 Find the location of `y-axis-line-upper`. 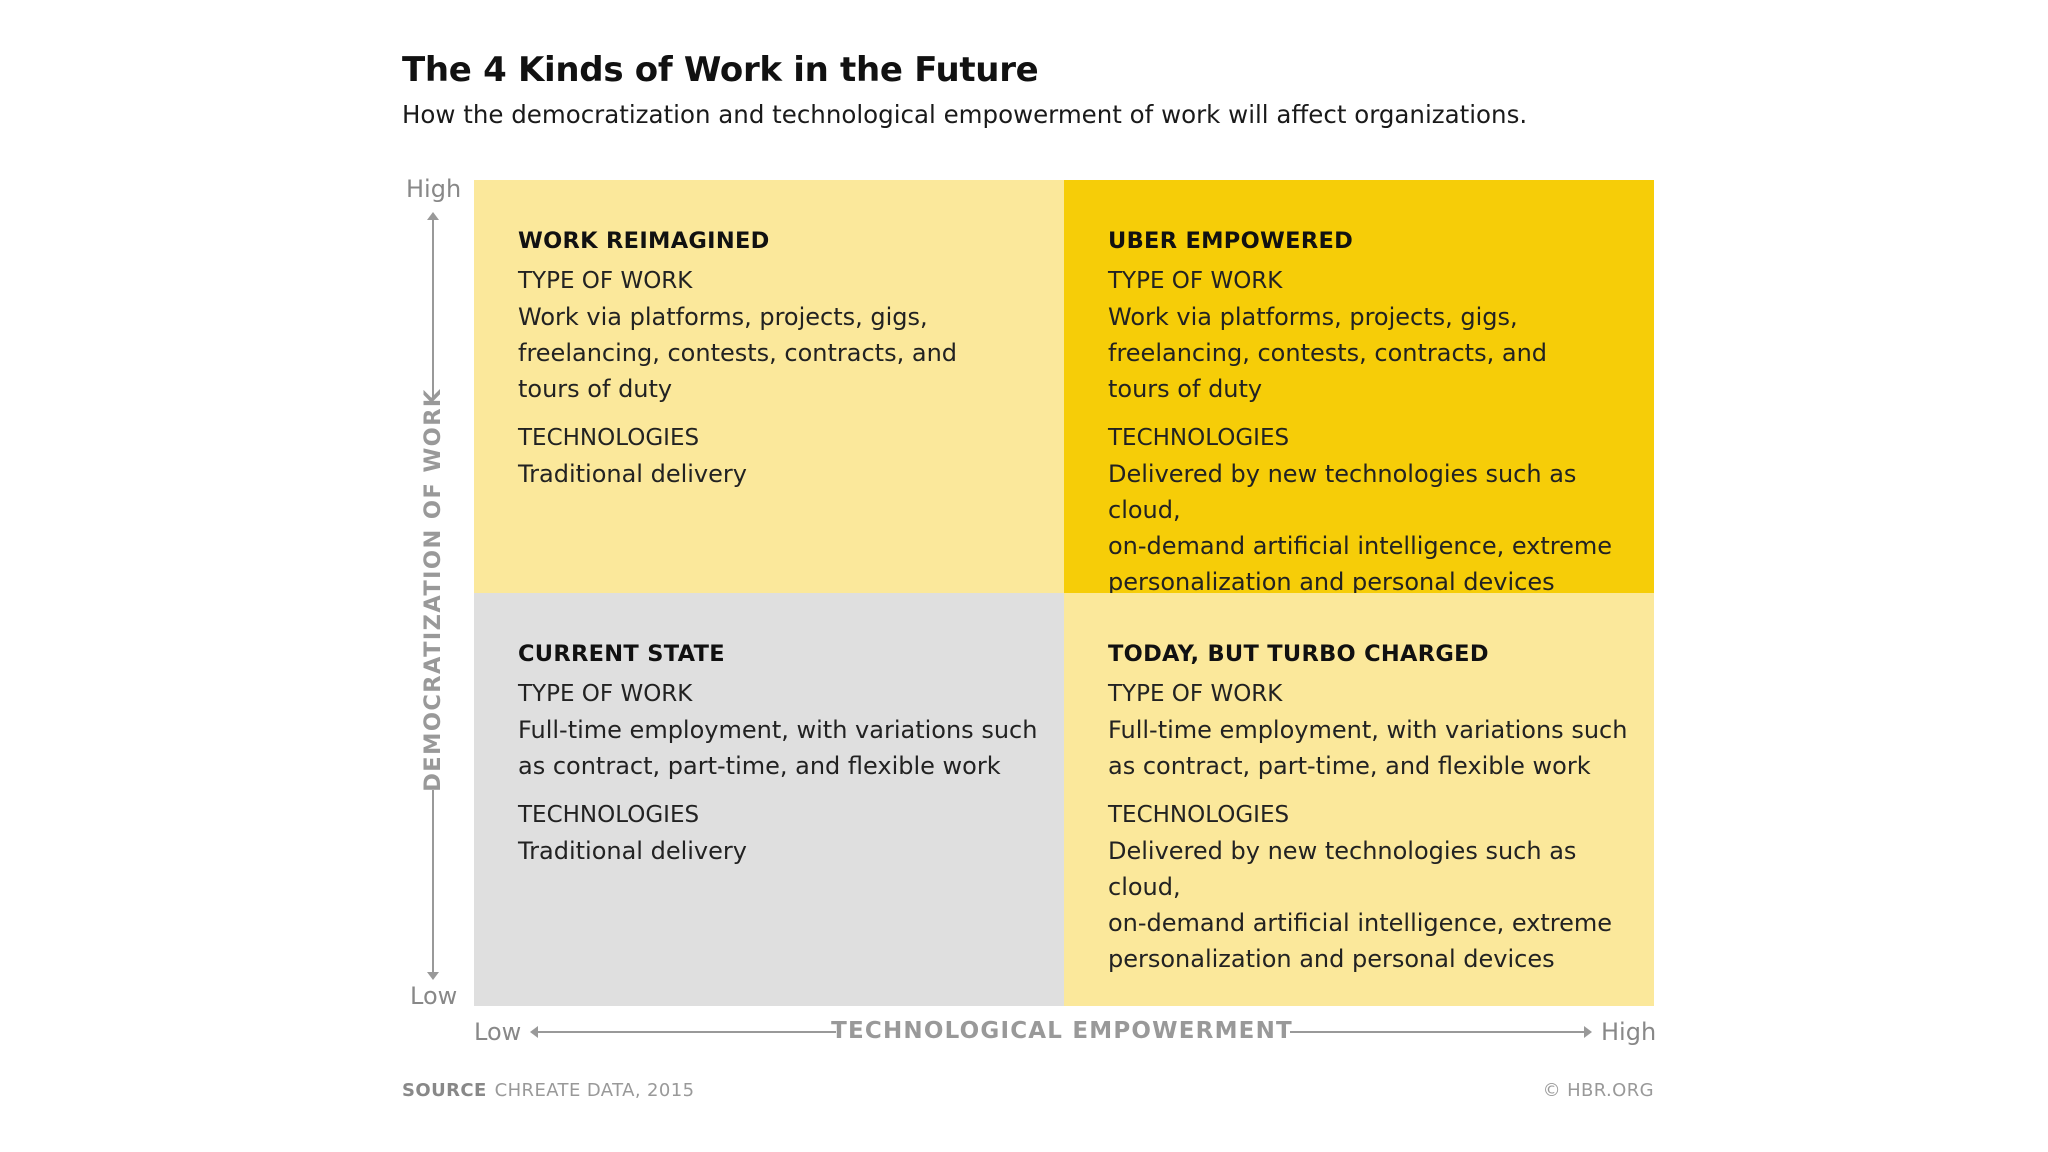

y-axis-line-upper is located at coordinates (433, 310).